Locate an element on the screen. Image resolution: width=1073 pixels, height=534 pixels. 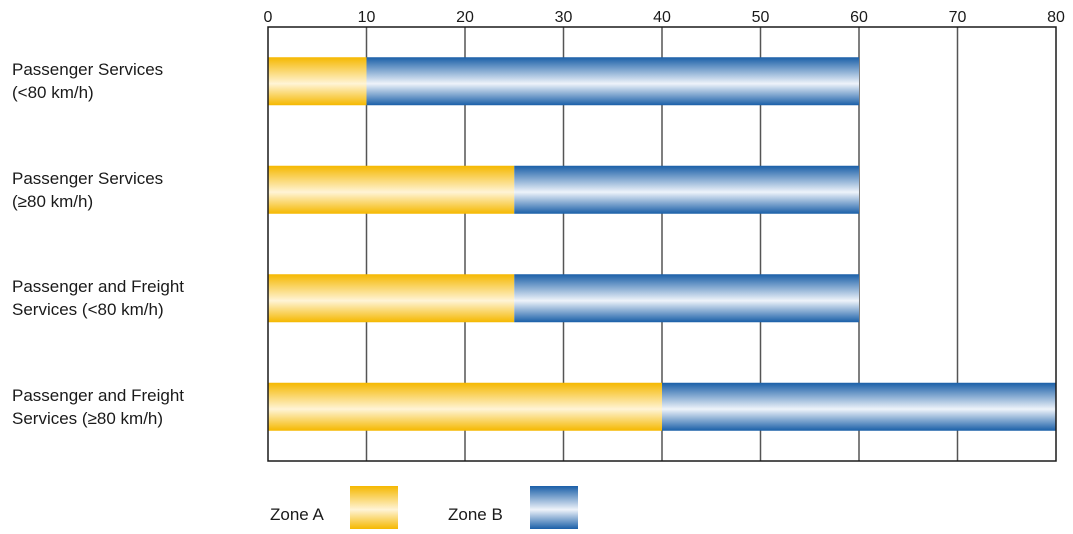
x-tick-label: 30 is located at coordinates (564, 17).